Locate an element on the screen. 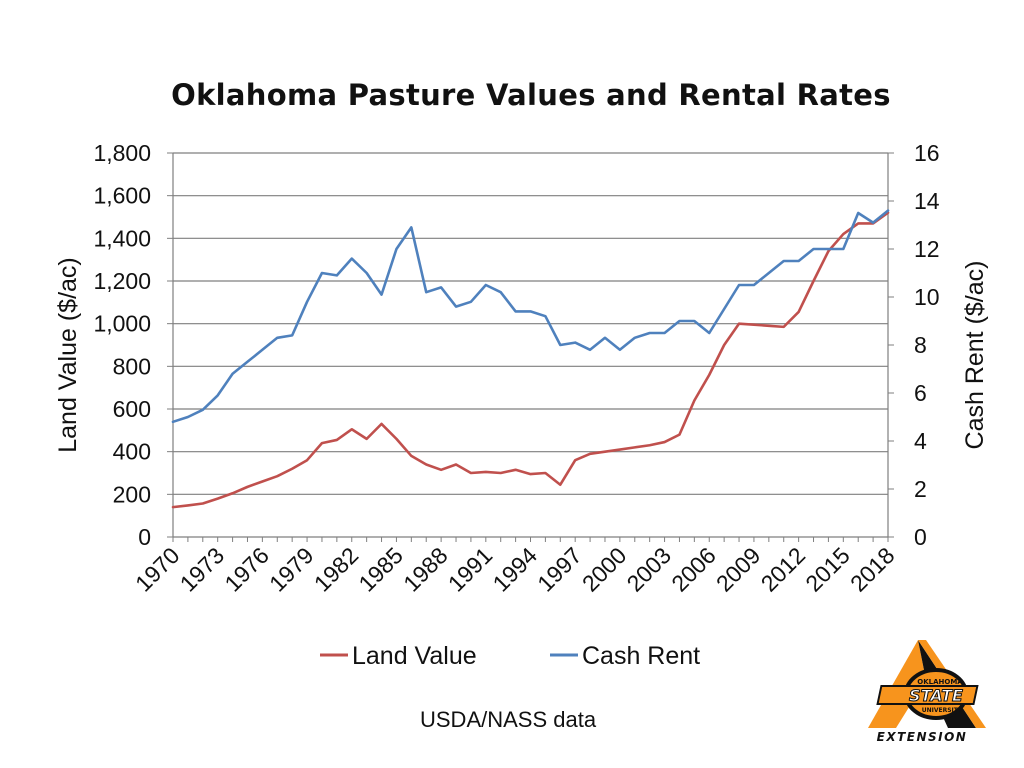  left-tick-label: 600 is located at coordinates (132, 409).